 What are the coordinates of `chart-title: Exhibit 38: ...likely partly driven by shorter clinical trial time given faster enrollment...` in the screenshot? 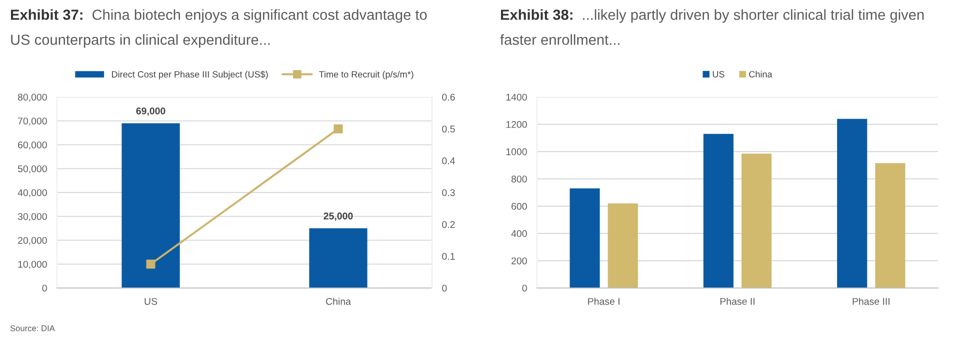 It's located at (712, 27).